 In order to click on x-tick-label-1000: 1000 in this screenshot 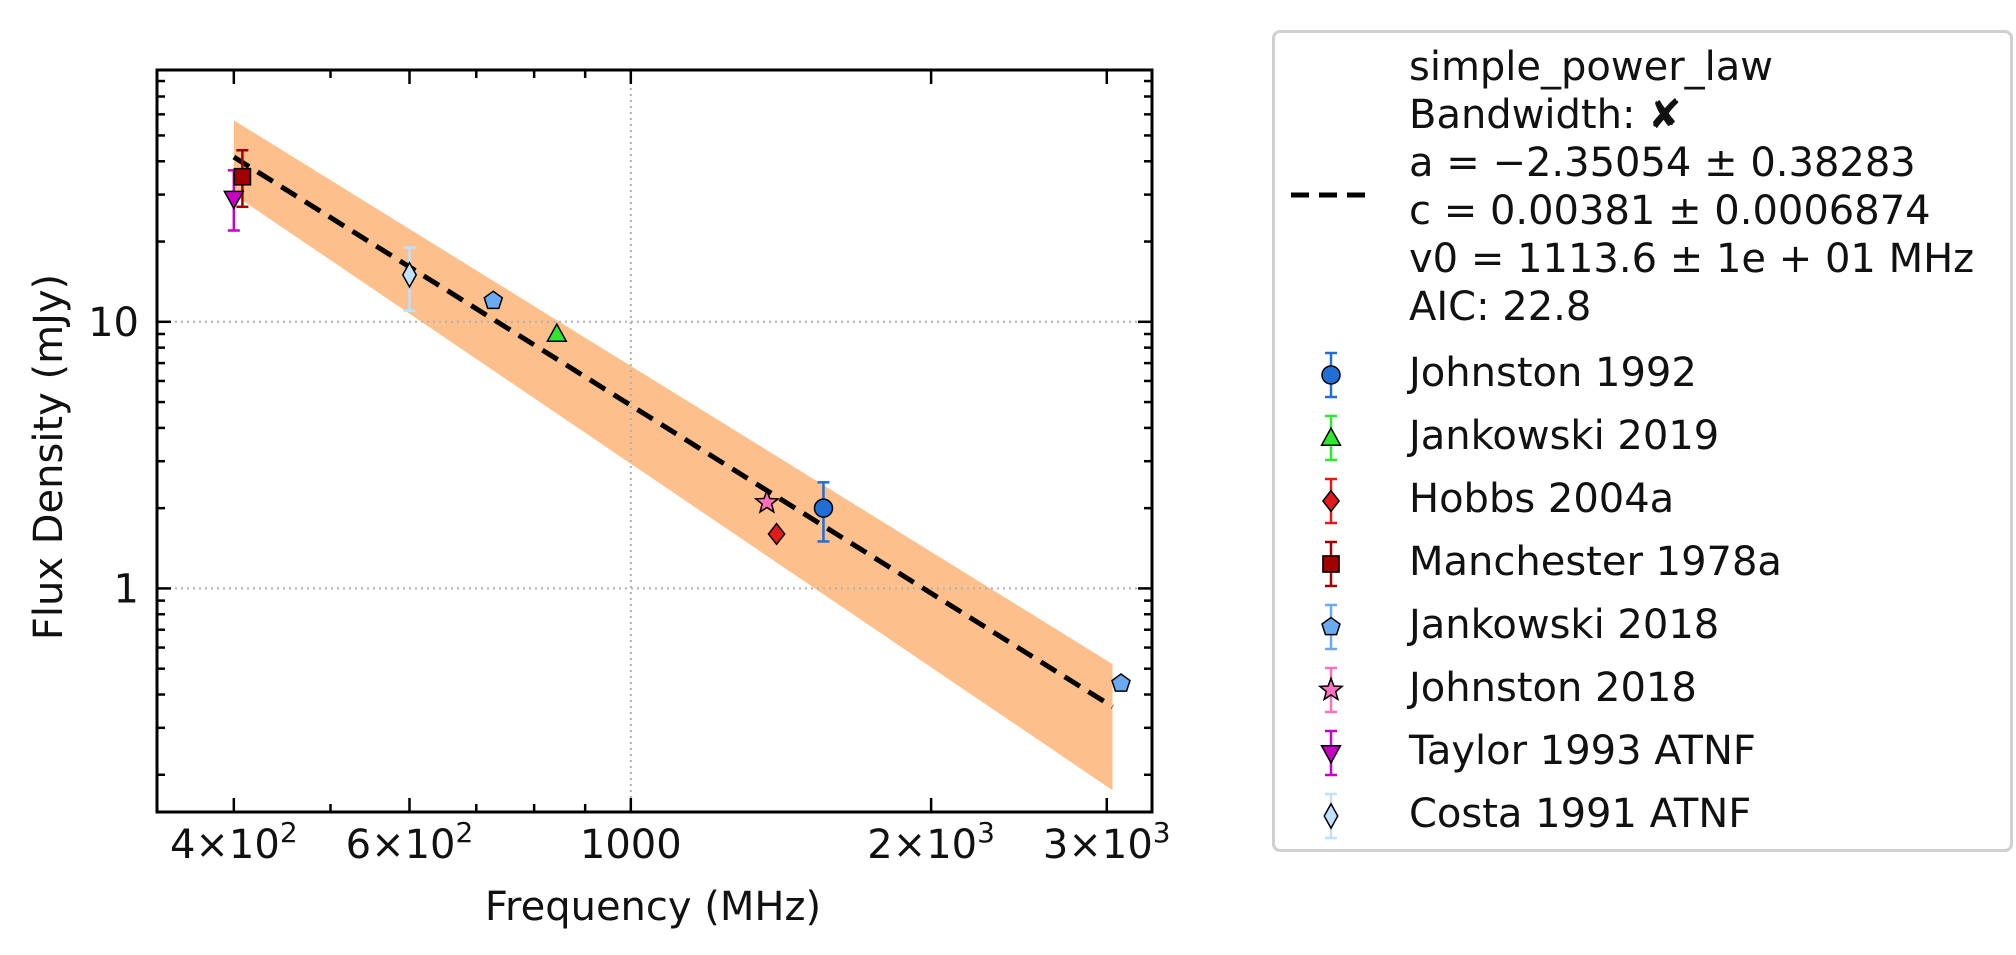, I will do `click(631, 845)`.